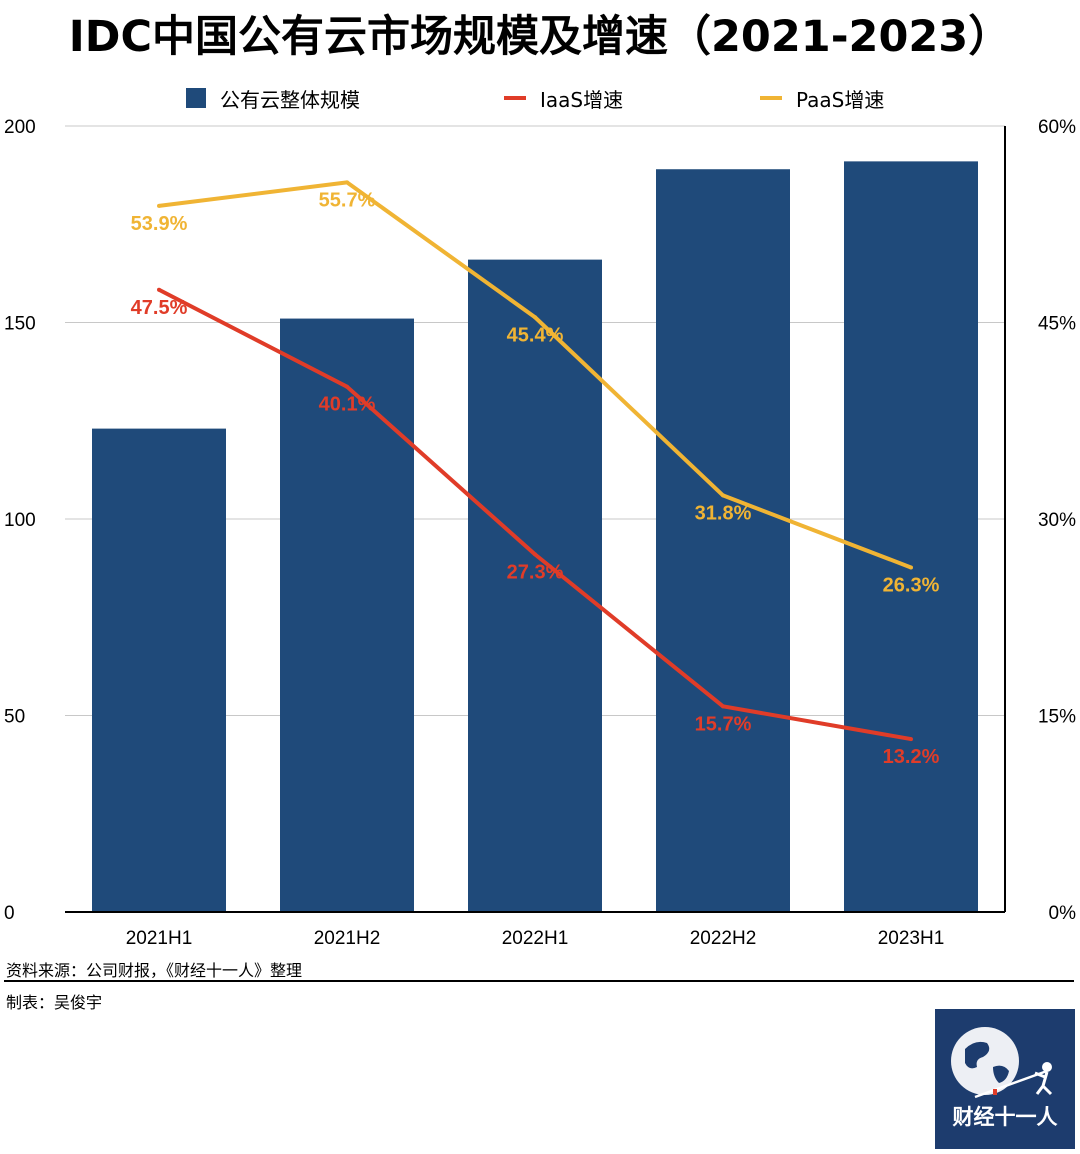 Image resolution: width=1080 pixels, height=1154 pixels. Describe the element at coordinates (1005, 1117) in the screenshot. I see `logo-text: 财经十一人` at that location.